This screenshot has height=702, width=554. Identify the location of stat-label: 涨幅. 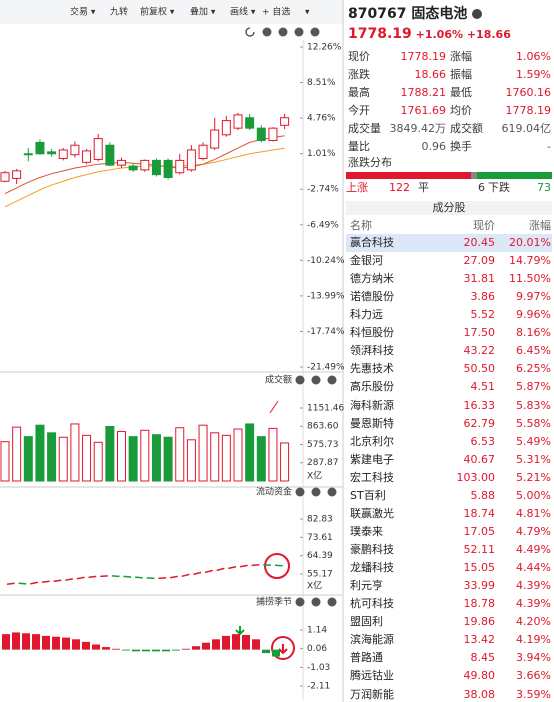
(461, 56).